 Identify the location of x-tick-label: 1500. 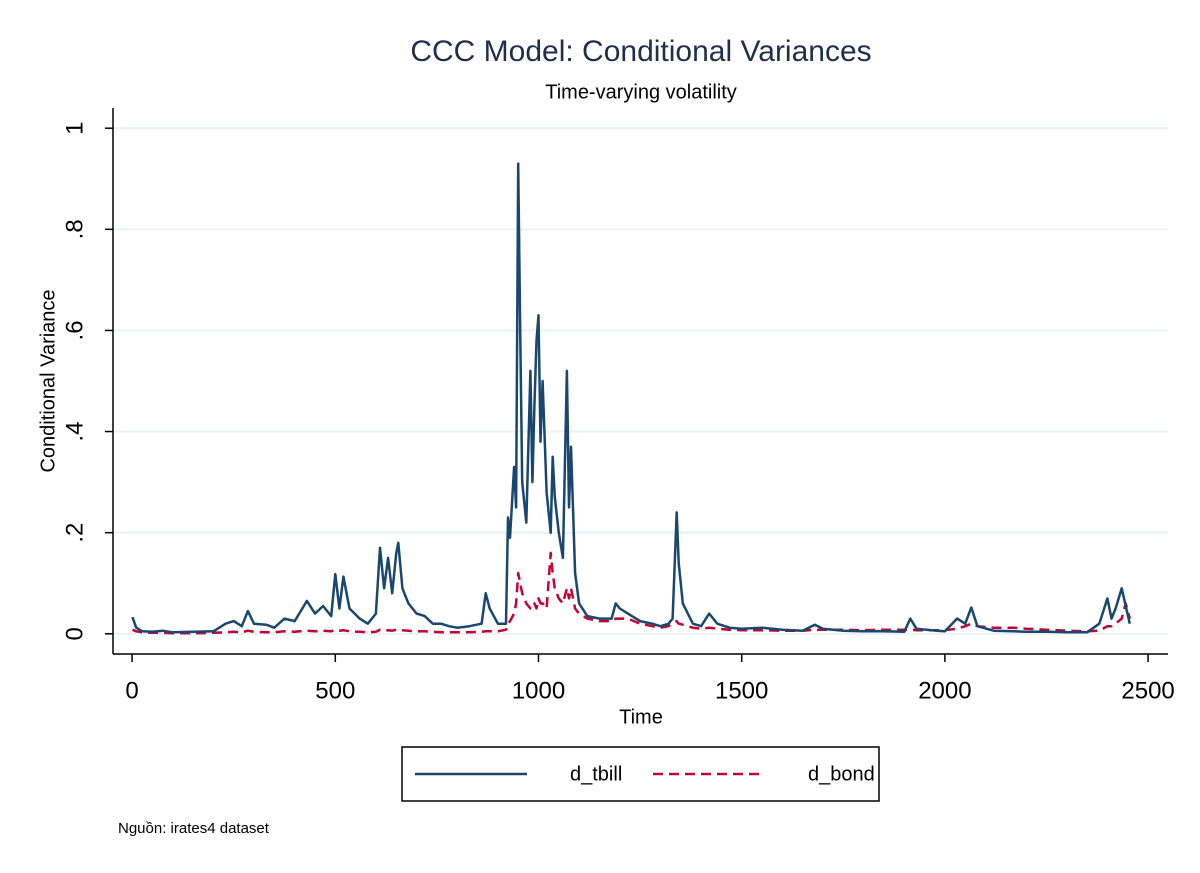
(741, 690).